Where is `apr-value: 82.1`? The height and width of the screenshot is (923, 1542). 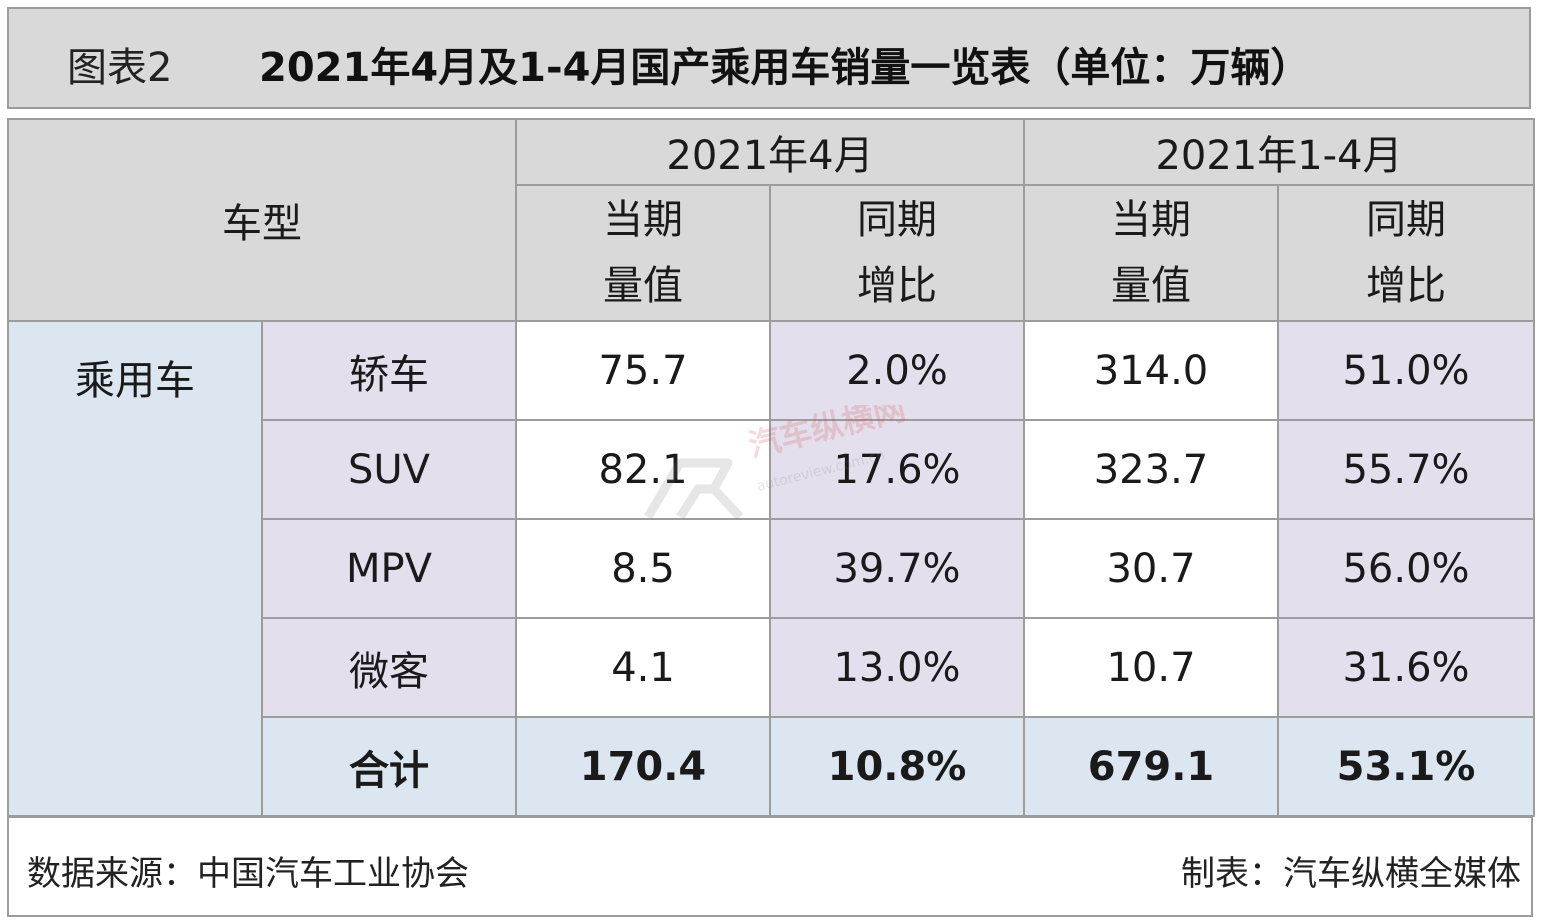
apr-value: 82.1 is located at coordinates (643, 469).